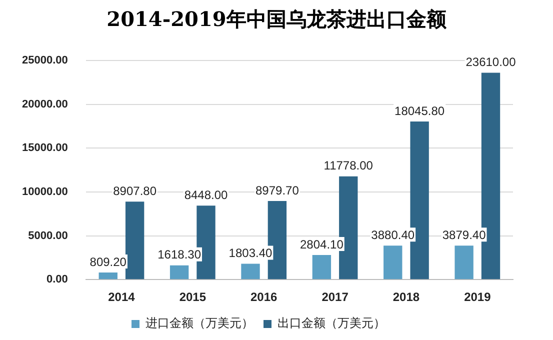  Describe the element at coordinates (135, 191) in the screenshot. I see `data-label: 8907.80` at that location.